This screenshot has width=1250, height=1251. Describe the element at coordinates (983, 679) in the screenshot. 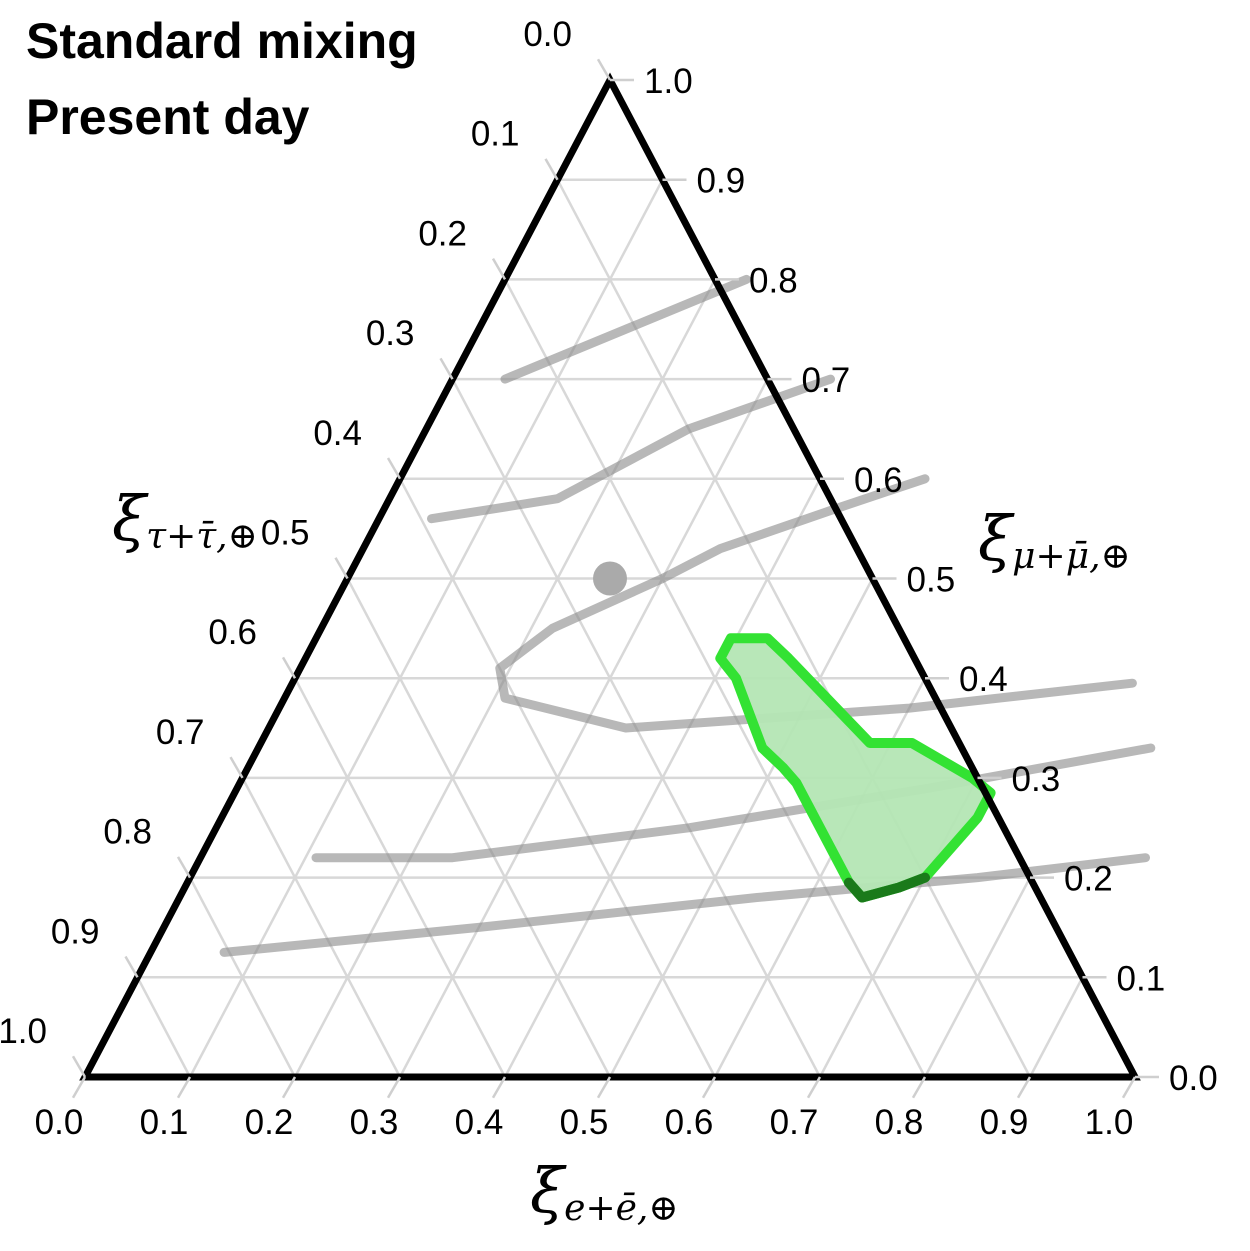

I see `tick-label-mu: 0.4` at that location.